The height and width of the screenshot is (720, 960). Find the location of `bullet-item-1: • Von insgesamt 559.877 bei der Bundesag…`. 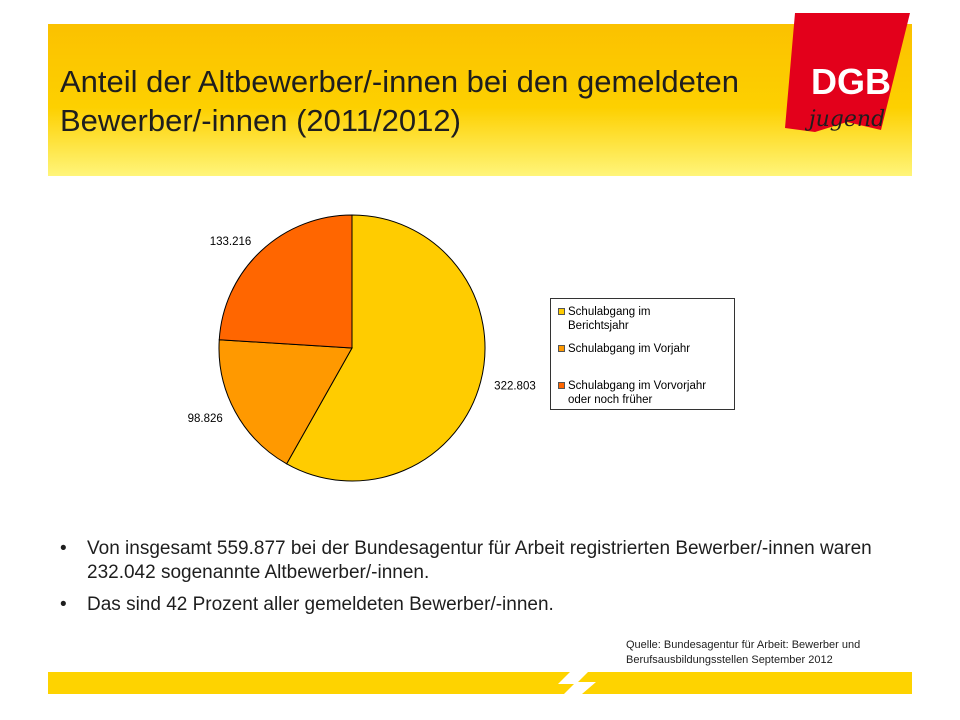

bullet-item-1: • Von insgesamt 559.877 bei der Bundesag… is located at coordinates (475, 561).